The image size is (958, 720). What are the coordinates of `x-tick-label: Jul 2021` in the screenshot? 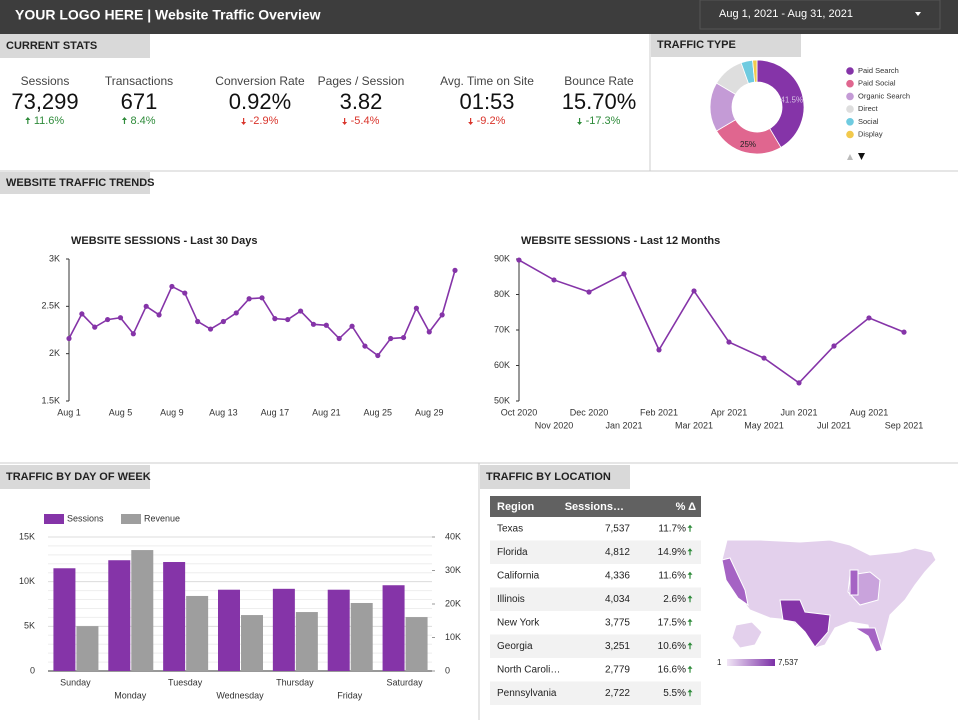 It's located at (834, 425).